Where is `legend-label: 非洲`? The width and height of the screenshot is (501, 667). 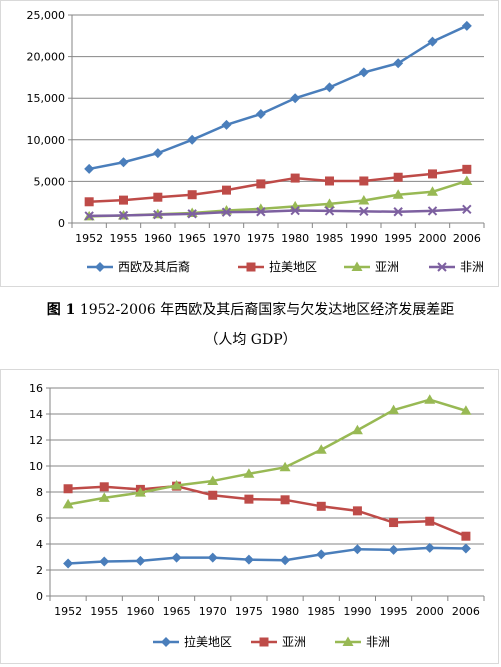 legend-label: 非洲 is located at coordinates (472, 267).